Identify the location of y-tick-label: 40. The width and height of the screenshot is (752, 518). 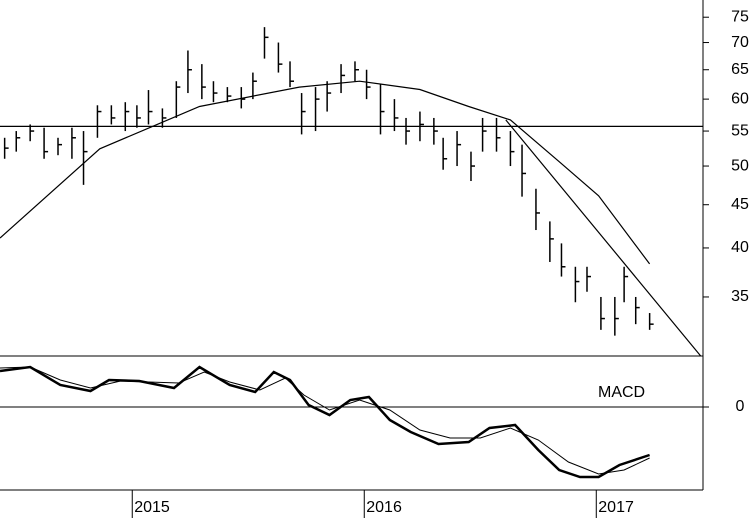
(740, 247).